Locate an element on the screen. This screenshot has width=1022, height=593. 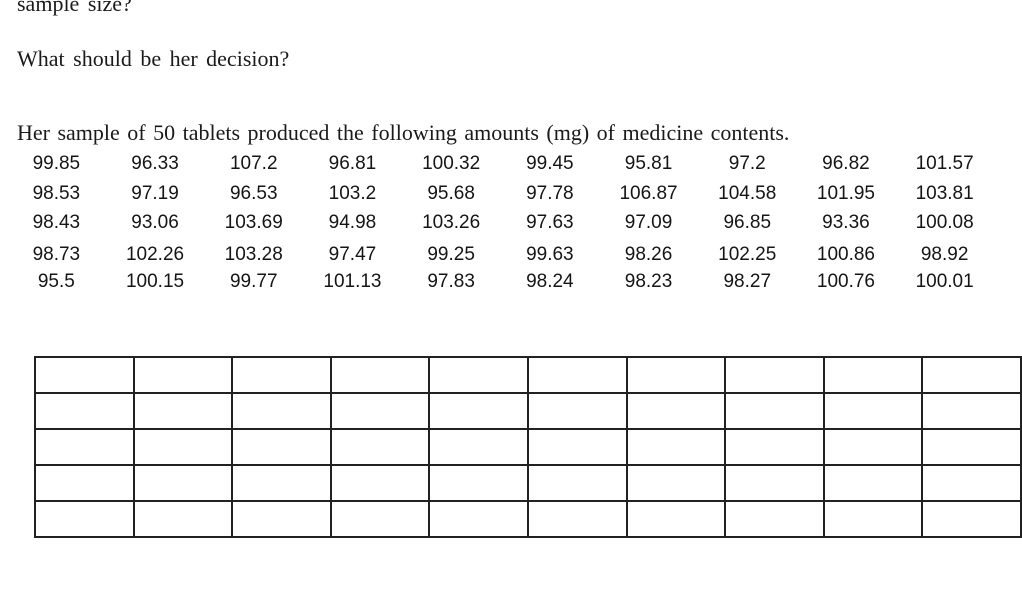
sample-value: 103.28 is located at coordinates (253, 254).